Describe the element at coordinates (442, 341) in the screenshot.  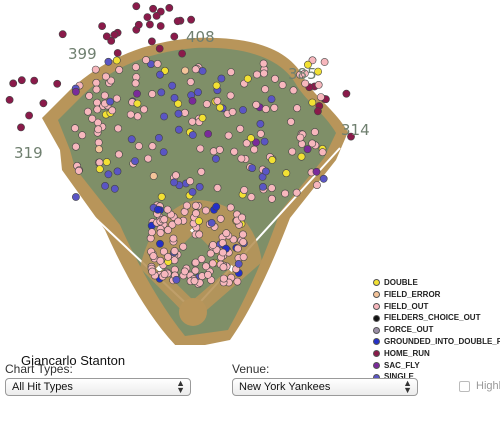
I see `legend-label: GROUNDED_INTO_DOUBLE_PLAY` at that location.